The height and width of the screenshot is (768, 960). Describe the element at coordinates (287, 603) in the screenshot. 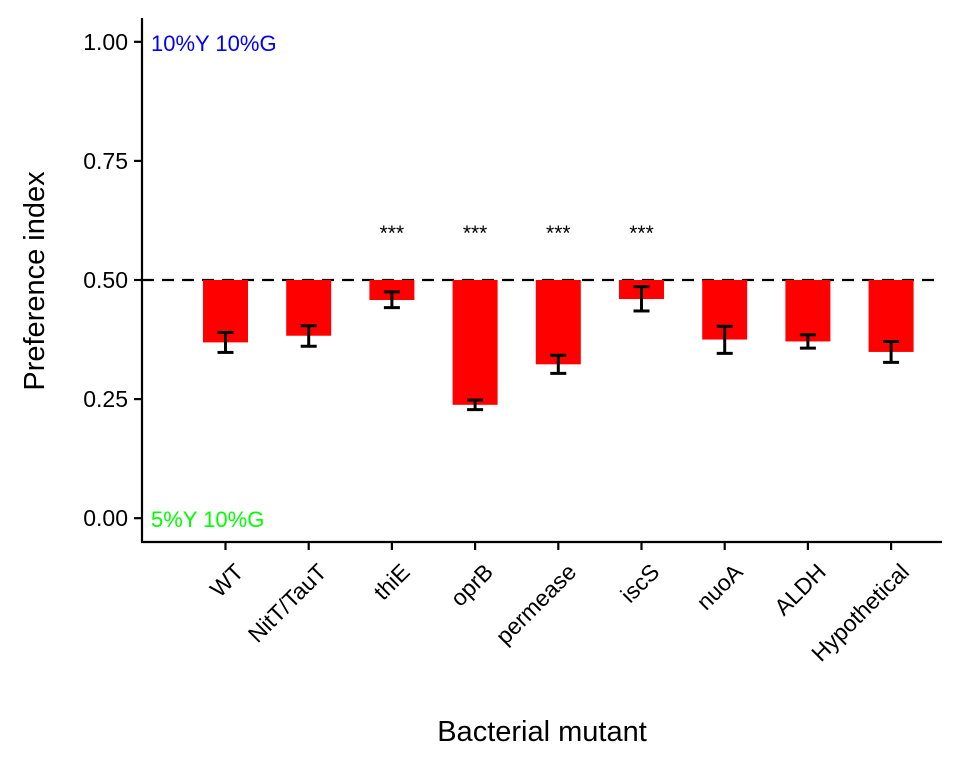

I see `x-tick-label: NitT/TauT` at that location.